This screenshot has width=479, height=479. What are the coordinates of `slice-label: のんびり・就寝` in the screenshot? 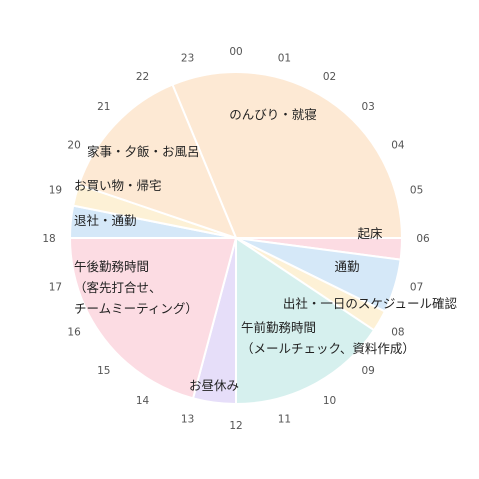 It's located at (273, 114).